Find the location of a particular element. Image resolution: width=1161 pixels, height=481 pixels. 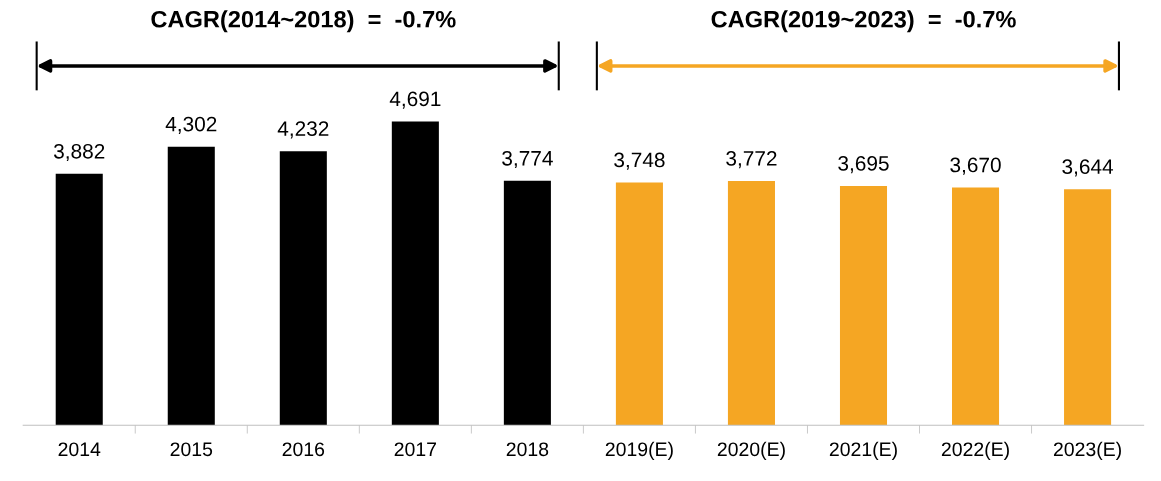

data-label: 3,772 is located at coordinates (751, 160).